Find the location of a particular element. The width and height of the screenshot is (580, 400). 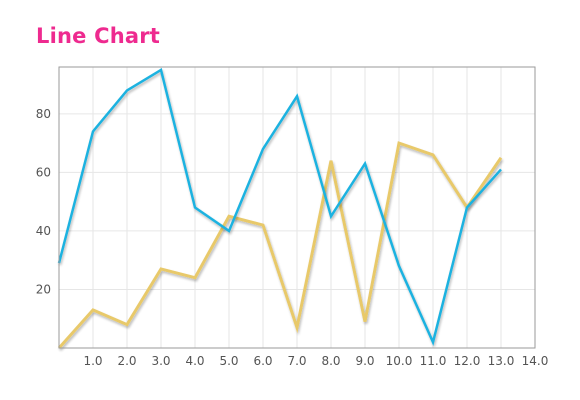

y-tick-label: 40 is located at coordinates (43, 231).